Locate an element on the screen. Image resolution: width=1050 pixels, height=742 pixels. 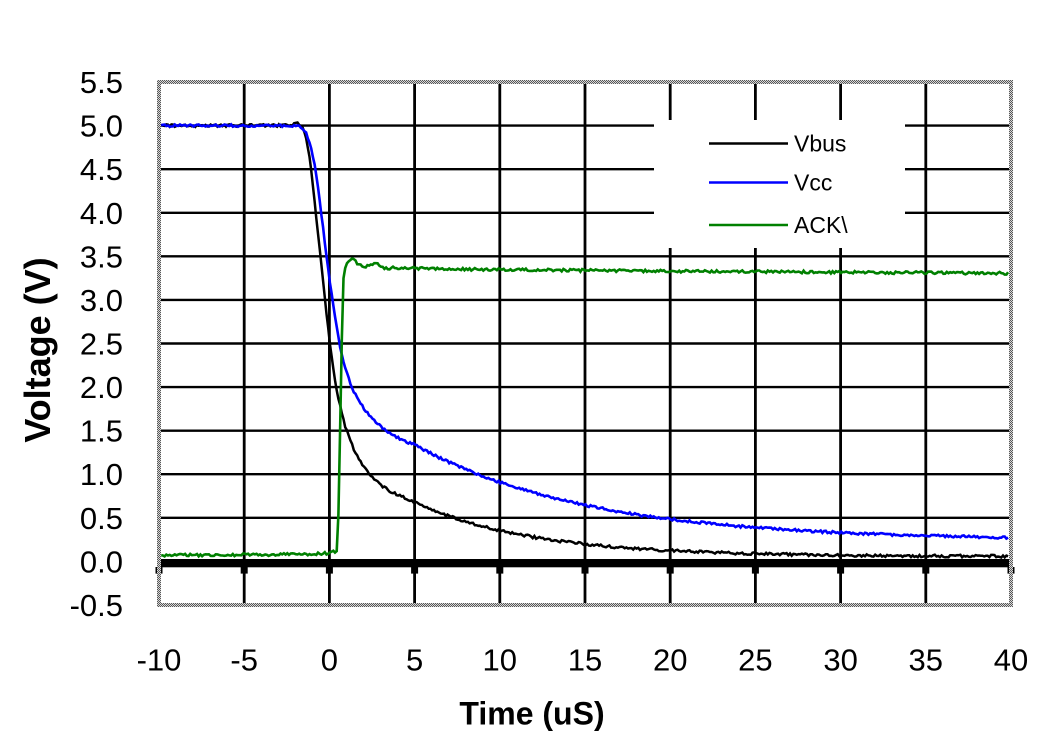
svg-text: 3.0 is located at coordinates (101, 300).